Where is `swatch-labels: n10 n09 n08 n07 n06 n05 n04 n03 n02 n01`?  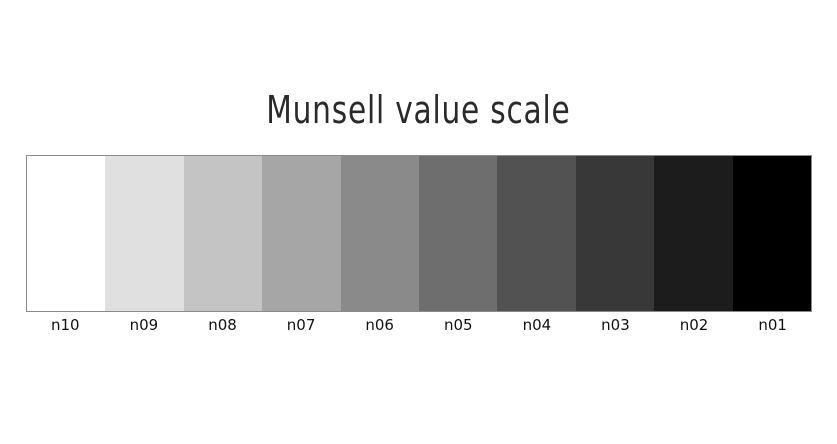
swatch-labels: n10 n09 n08 n07 n06 n05 n04 n03 n02 n01 is located at coordinates (419, 325).